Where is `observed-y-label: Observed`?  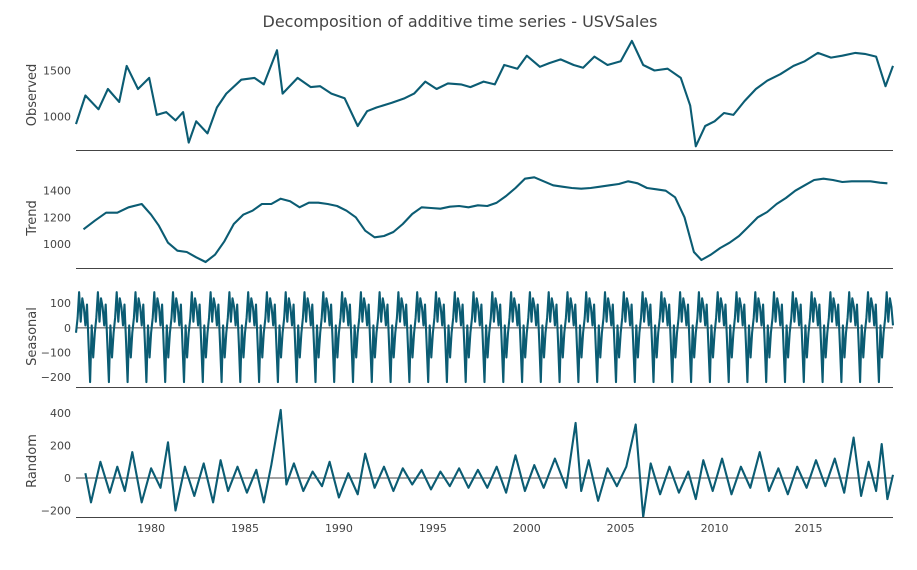
observed-y-label: Observed is located at coordinates (32, 95).